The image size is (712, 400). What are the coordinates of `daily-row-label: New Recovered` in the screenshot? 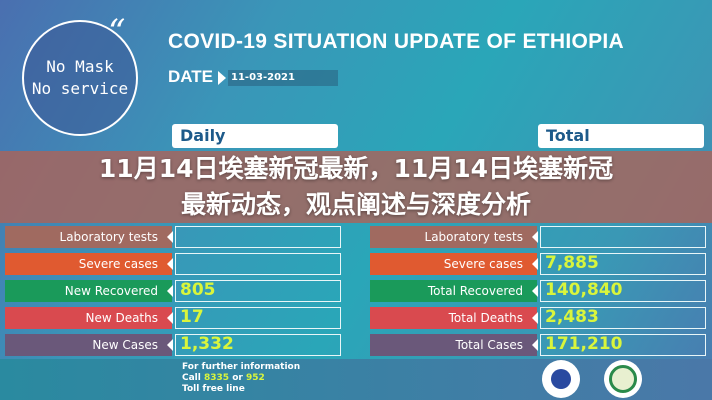 It's located at (89, 291).